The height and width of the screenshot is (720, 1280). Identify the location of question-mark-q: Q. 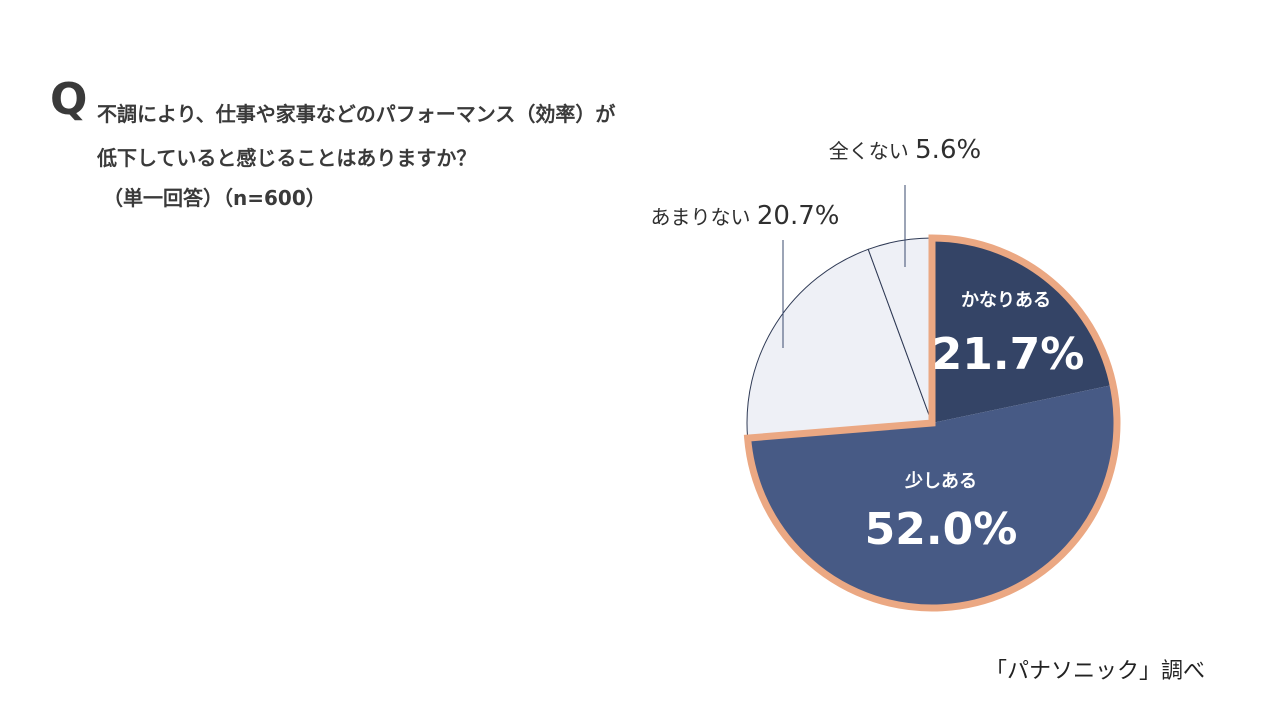
(69, 99).